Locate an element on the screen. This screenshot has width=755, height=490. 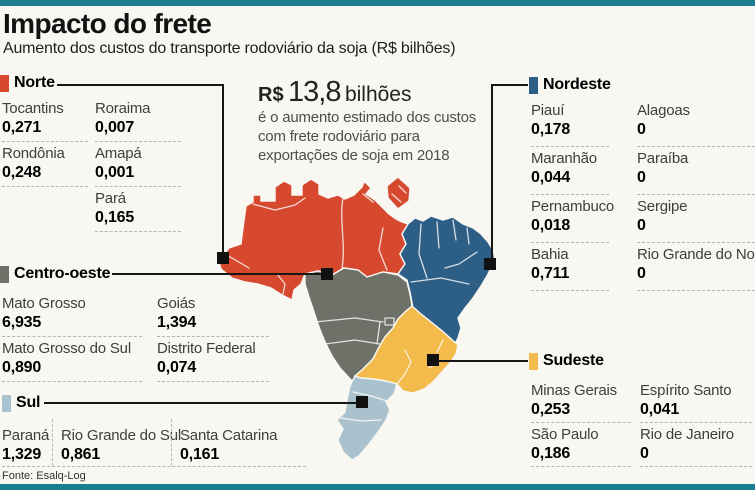
state-value: 0,253 is located at coordinates (551, 409).